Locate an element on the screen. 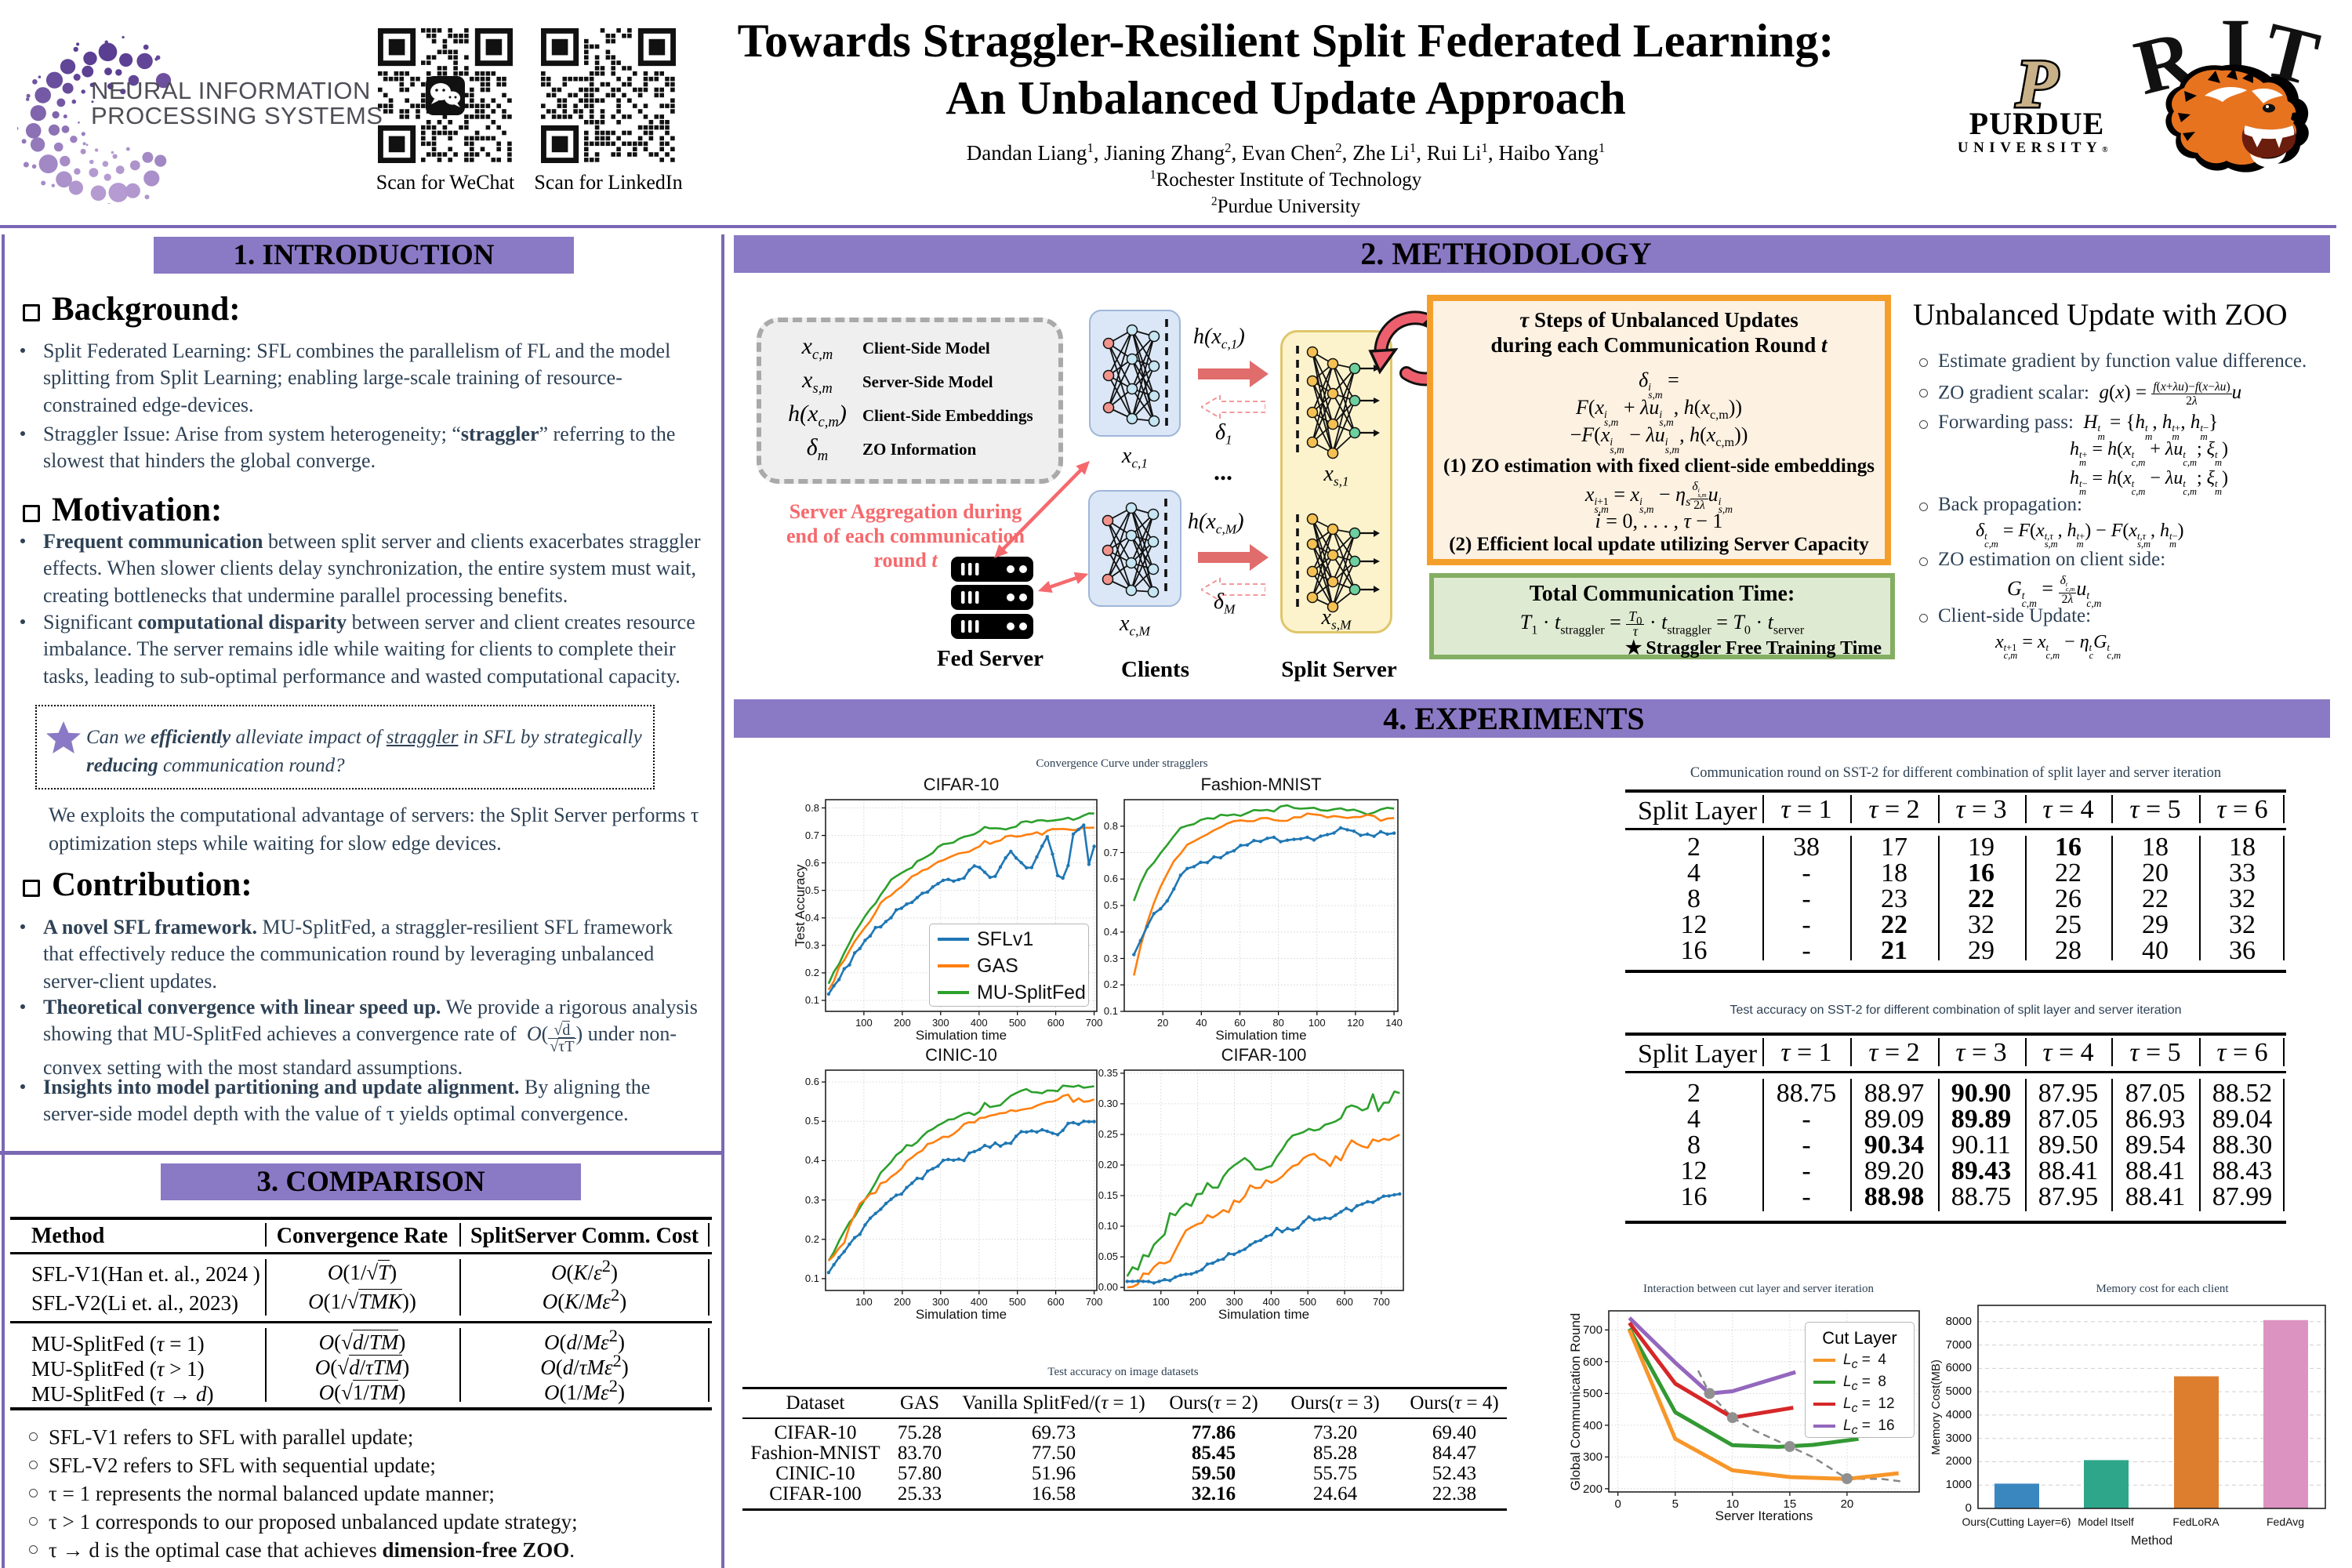 The width and height of the screenshot is (2352, 1568). svg-text: UNIVERSITY® is located at coordinates (2036, 147).